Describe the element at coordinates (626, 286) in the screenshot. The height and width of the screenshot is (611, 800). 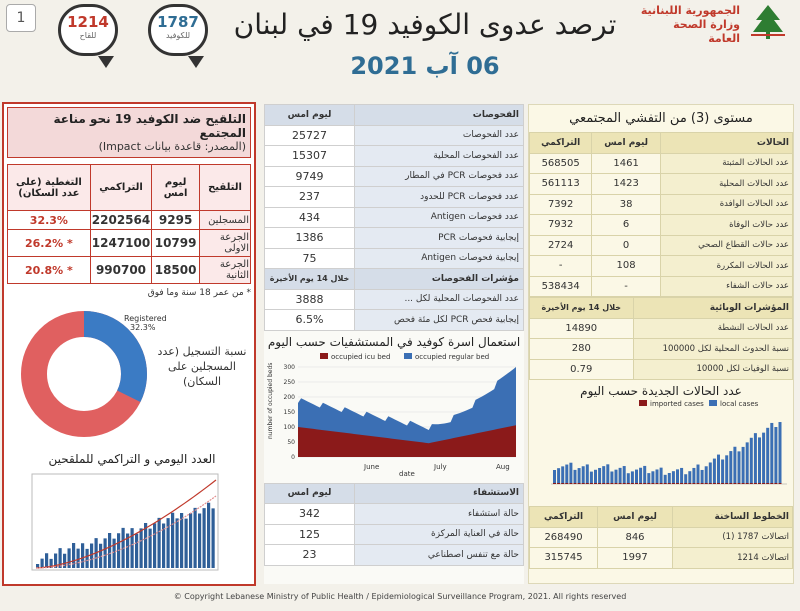
I see `today-cell: -` at that location.